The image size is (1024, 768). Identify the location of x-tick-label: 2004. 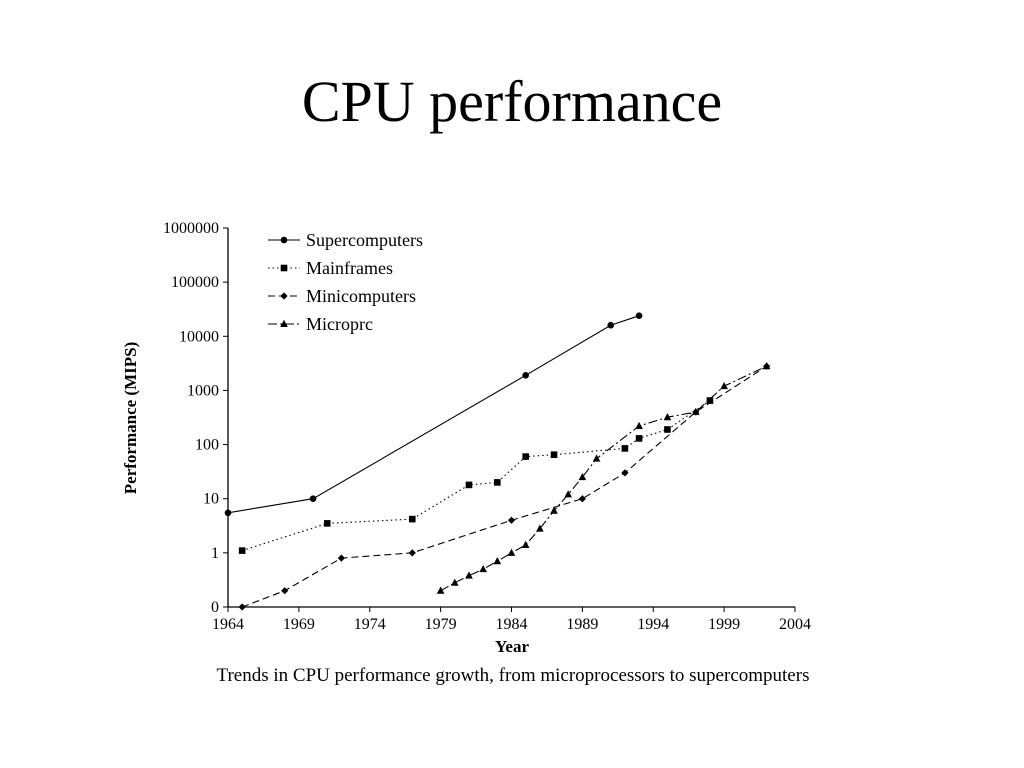
(795, 624).